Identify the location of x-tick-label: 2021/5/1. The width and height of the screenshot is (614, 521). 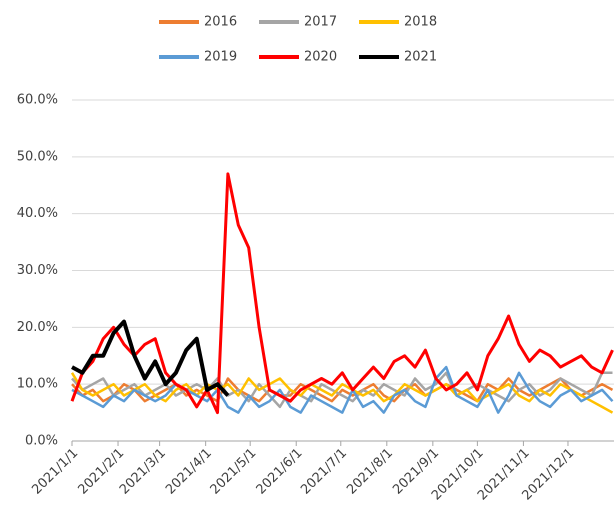
(234, 472).